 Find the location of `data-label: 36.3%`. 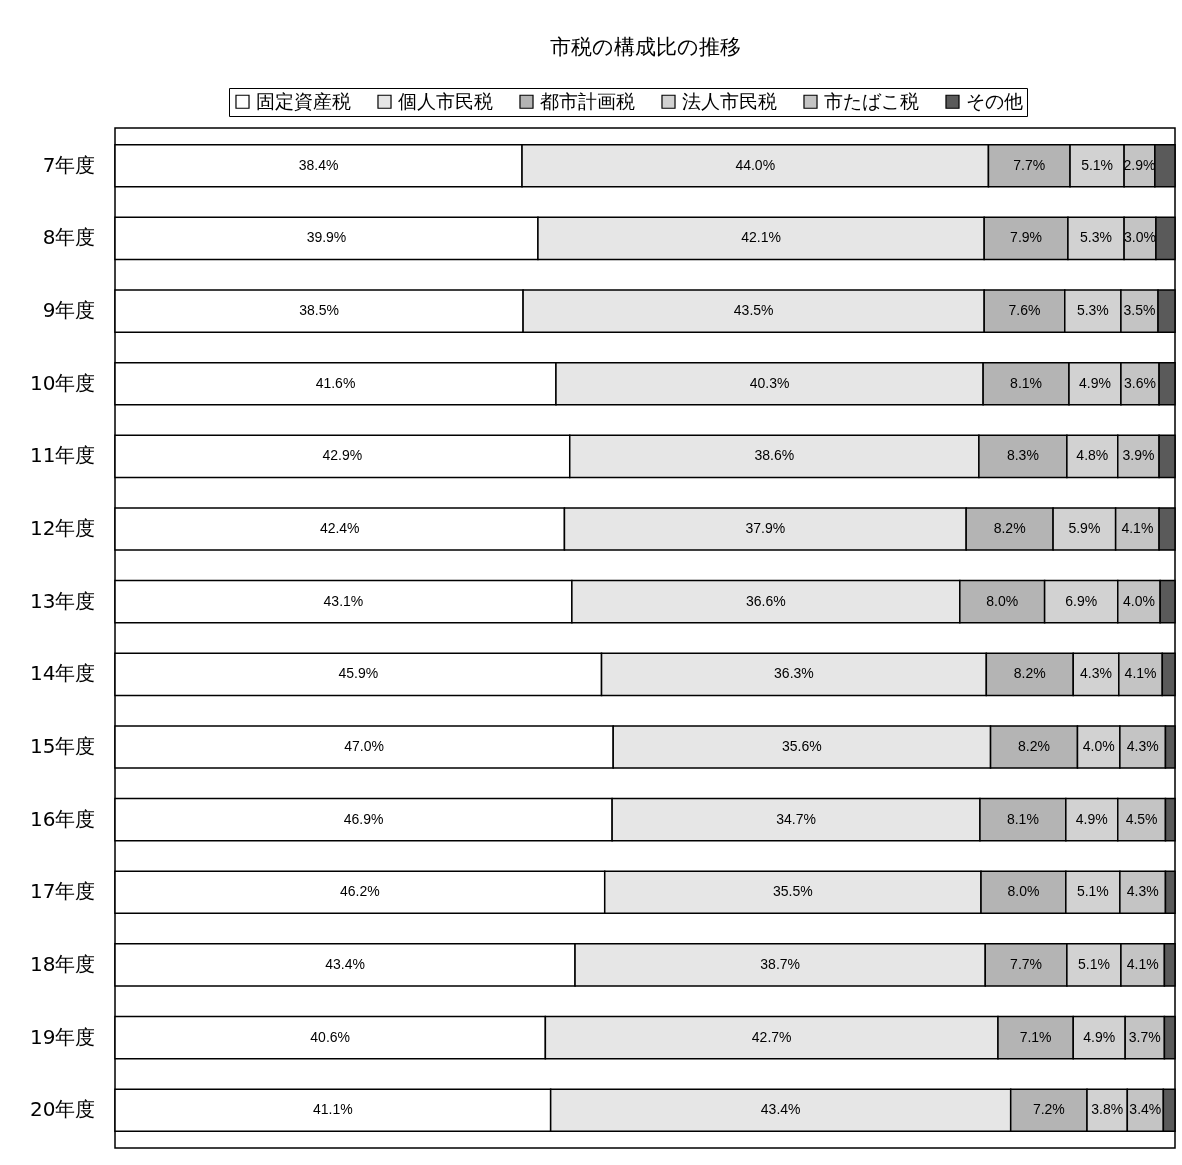

data-label: 36.3% is located at coordinates (794, 673).